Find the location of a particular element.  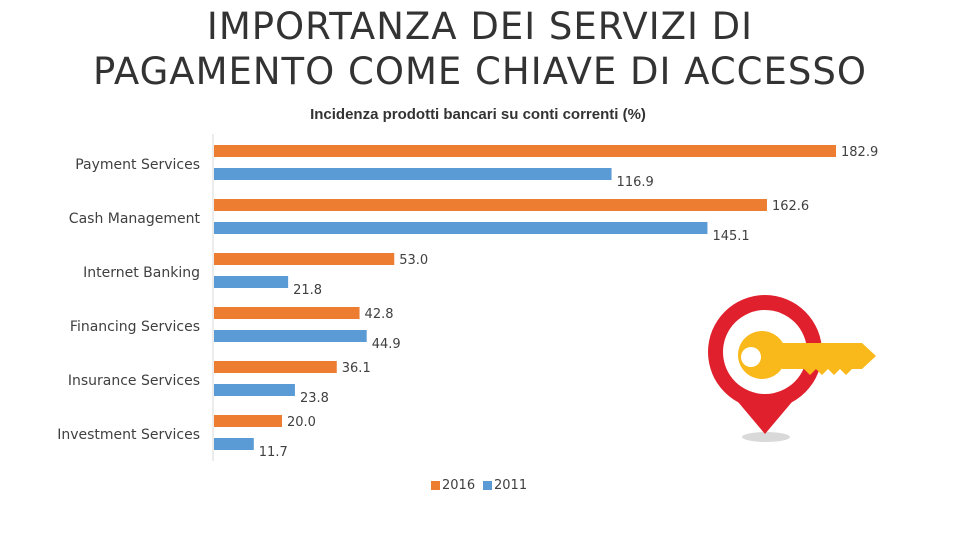

legend: 2016 2011 is located at coordinates (479, 485).